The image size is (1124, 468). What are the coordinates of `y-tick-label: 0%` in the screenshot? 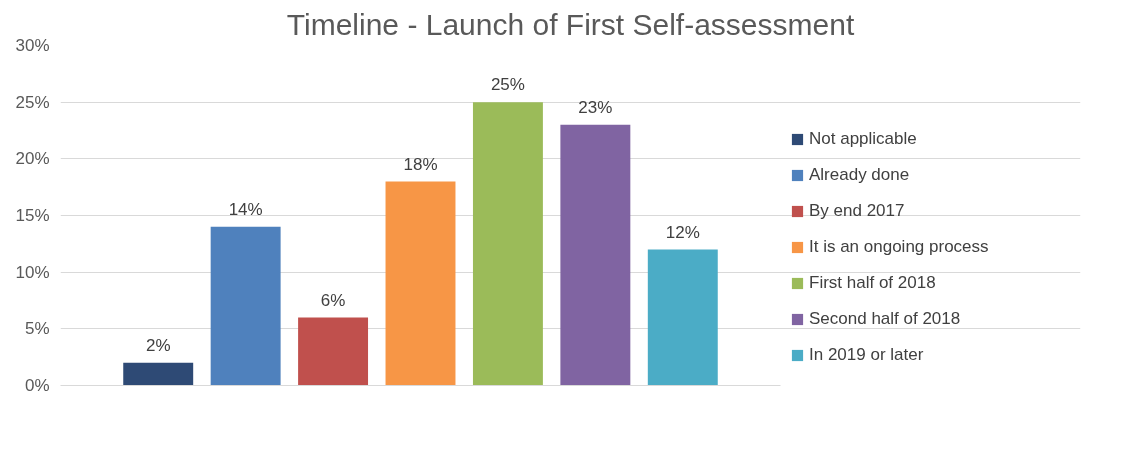 It's located at (37, 385).